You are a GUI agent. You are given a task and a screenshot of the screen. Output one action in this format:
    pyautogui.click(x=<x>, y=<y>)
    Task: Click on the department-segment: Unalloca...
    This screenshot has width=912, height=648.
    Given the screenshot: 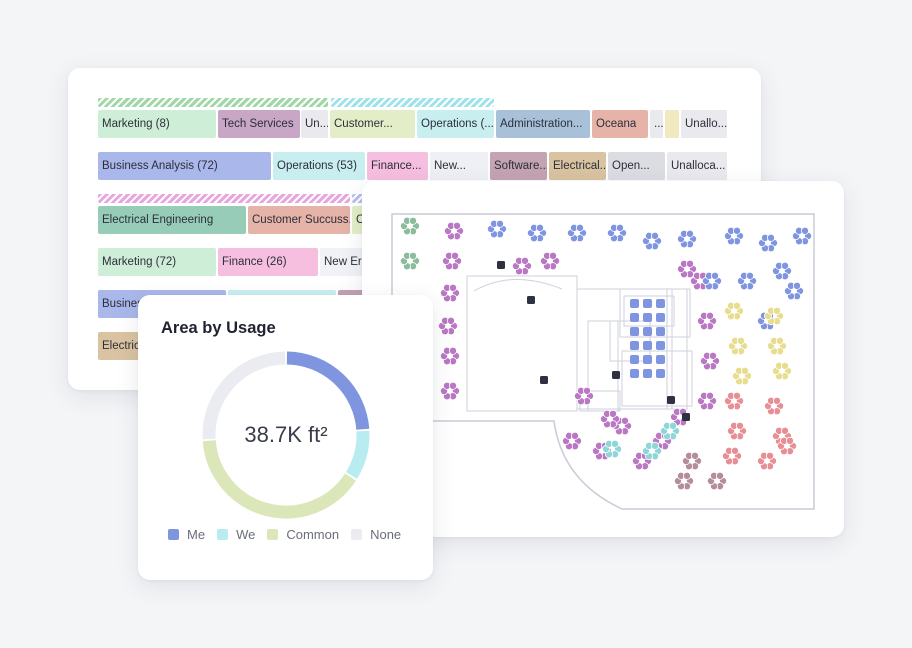 What is the action you would take?
    pyautogui.click(x=697, y=166)
    